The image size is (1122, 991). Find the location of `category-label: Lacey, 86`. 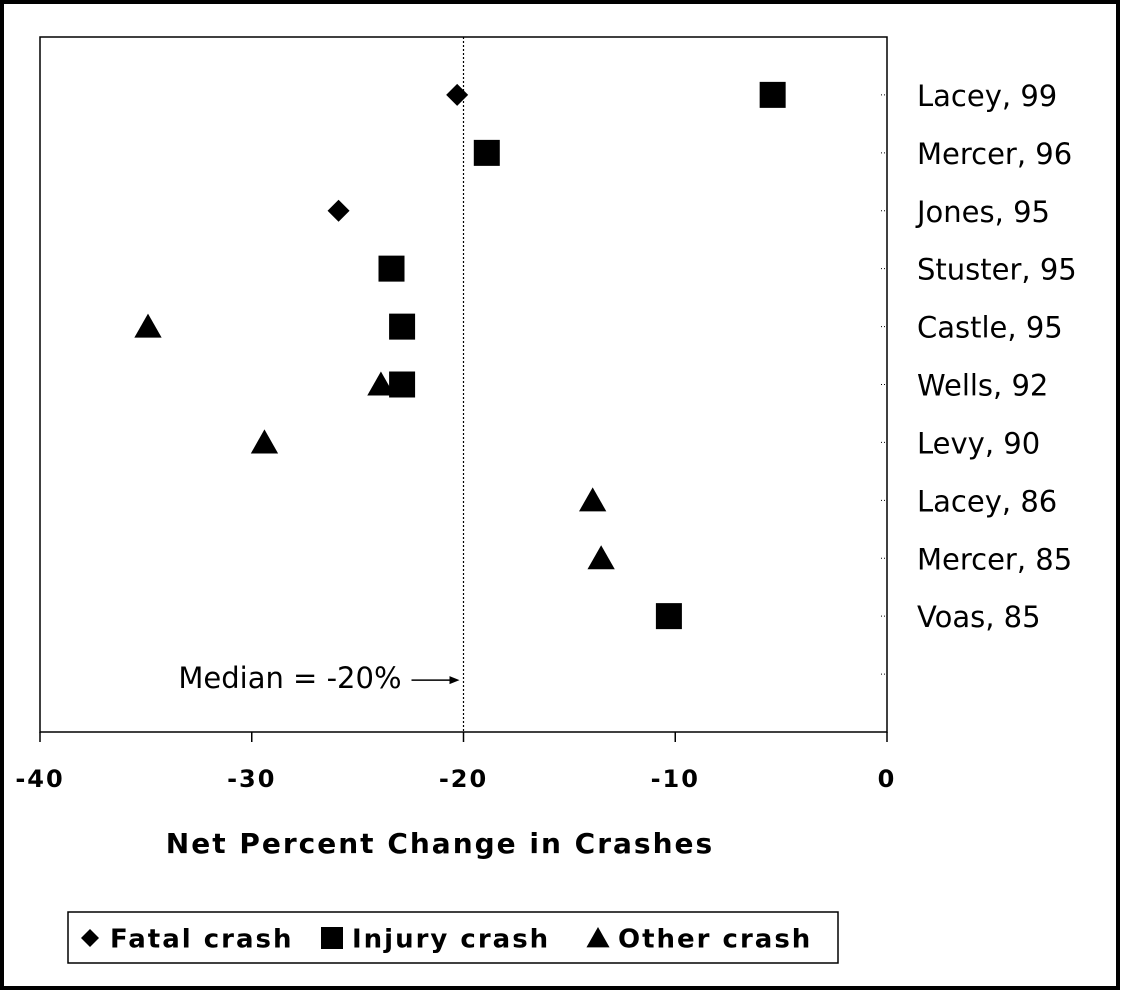

category-label: Lacey, 86 is located at coordinates (987, 501).